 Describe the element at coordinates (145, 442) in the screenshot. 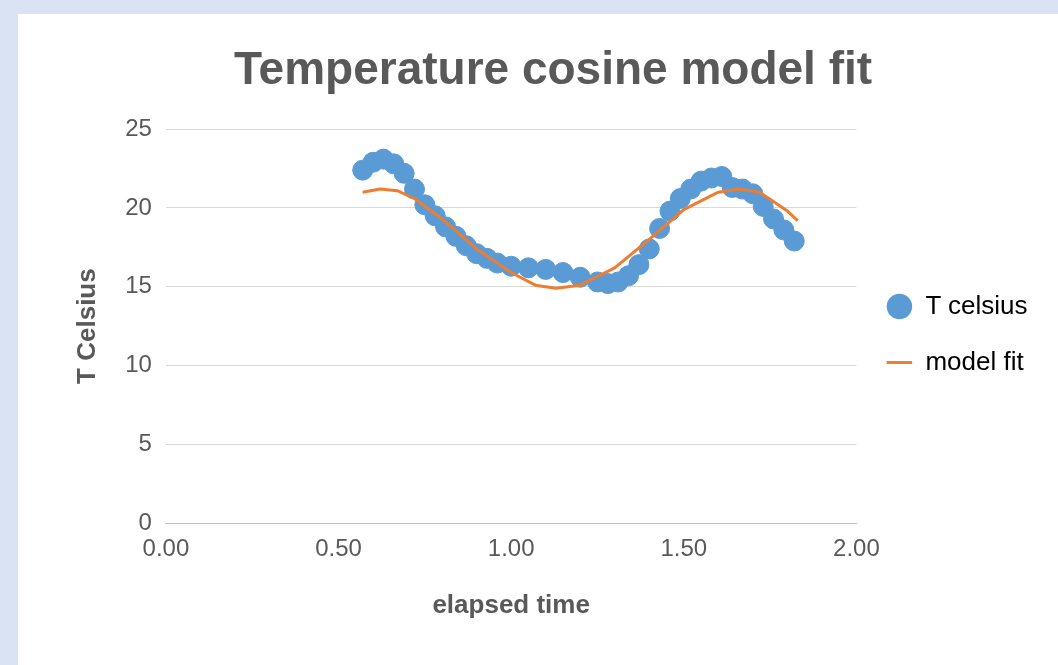

I see `y-tick-label: 5` at that location.